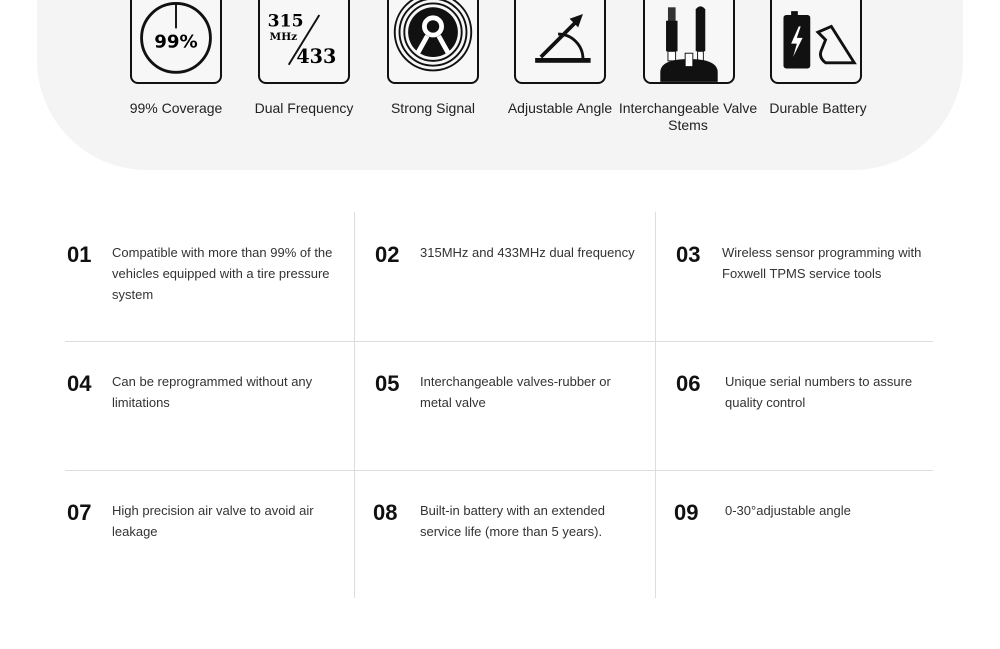 The image size is (1000, 649). I want to click on item-number: 03, so click(688, 254).